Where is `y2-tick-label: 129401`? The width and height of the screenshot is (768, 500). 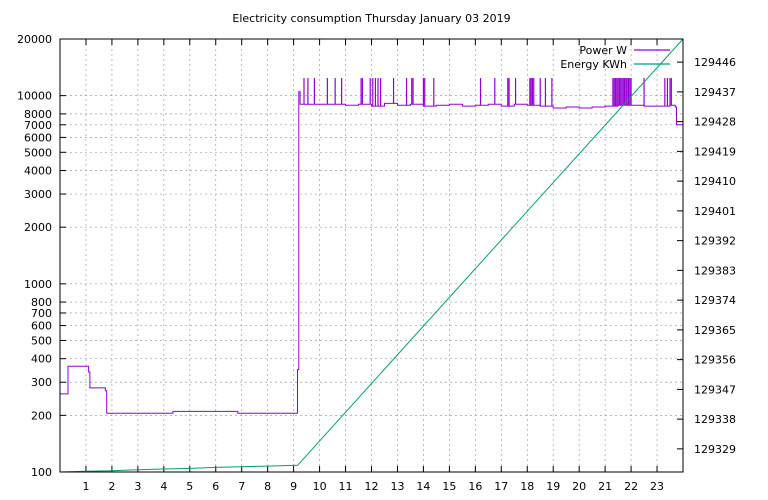
y2-tick-label: 129401 is located at coordinates (715, 211).